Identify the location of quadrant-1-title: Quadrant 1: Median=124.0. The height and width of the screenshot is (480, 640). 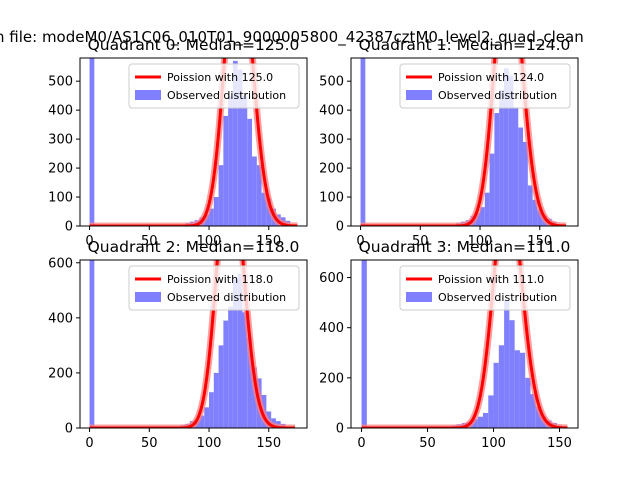
(465, 45).